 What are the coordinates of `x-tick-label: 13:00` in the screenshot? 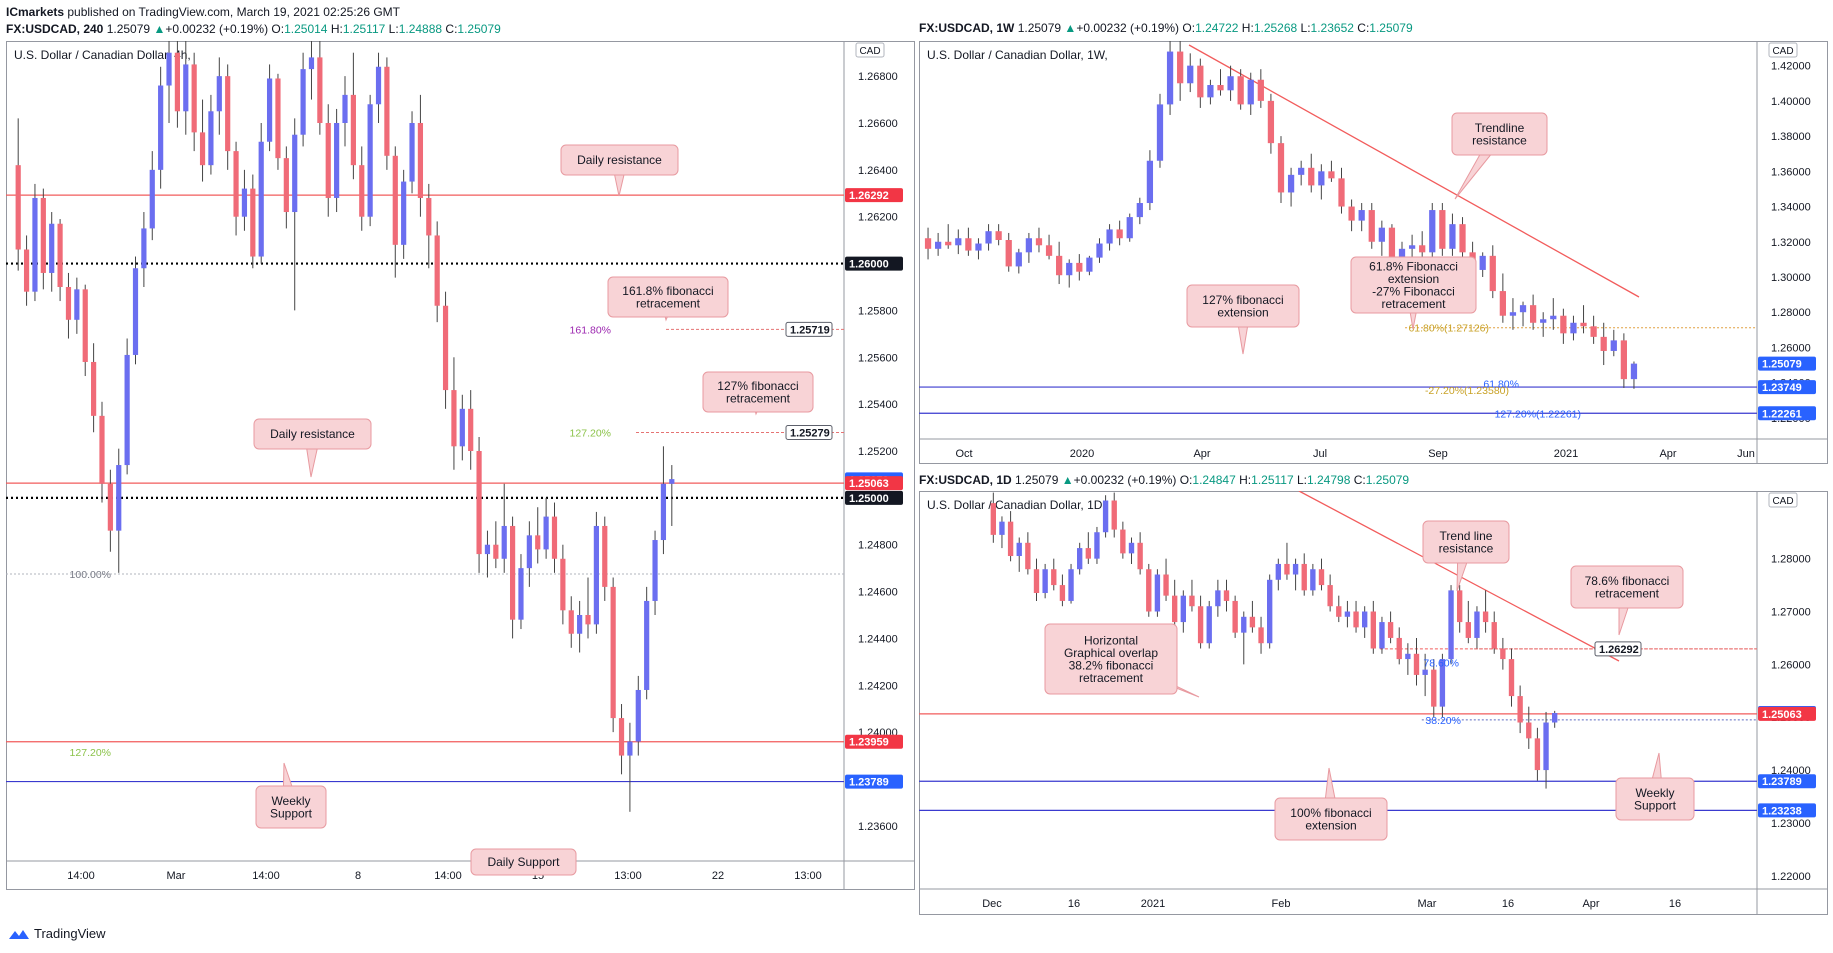 It's located at (808, 876).